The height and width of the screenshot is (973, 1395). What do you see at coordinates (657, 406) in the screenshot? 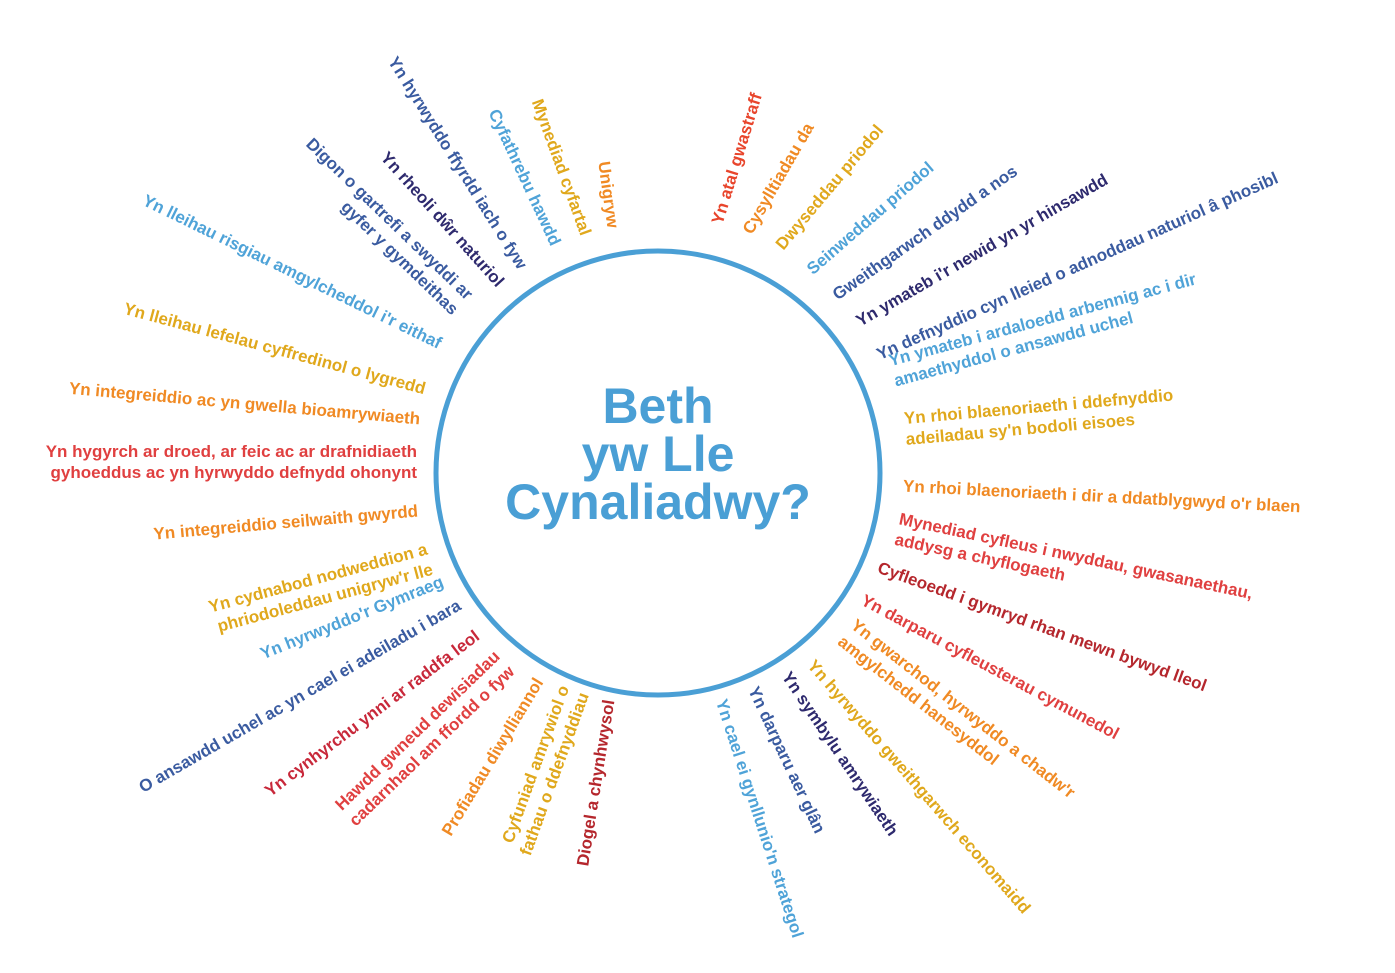
I see `title-line: Beth` at bounding box center [657, 406].